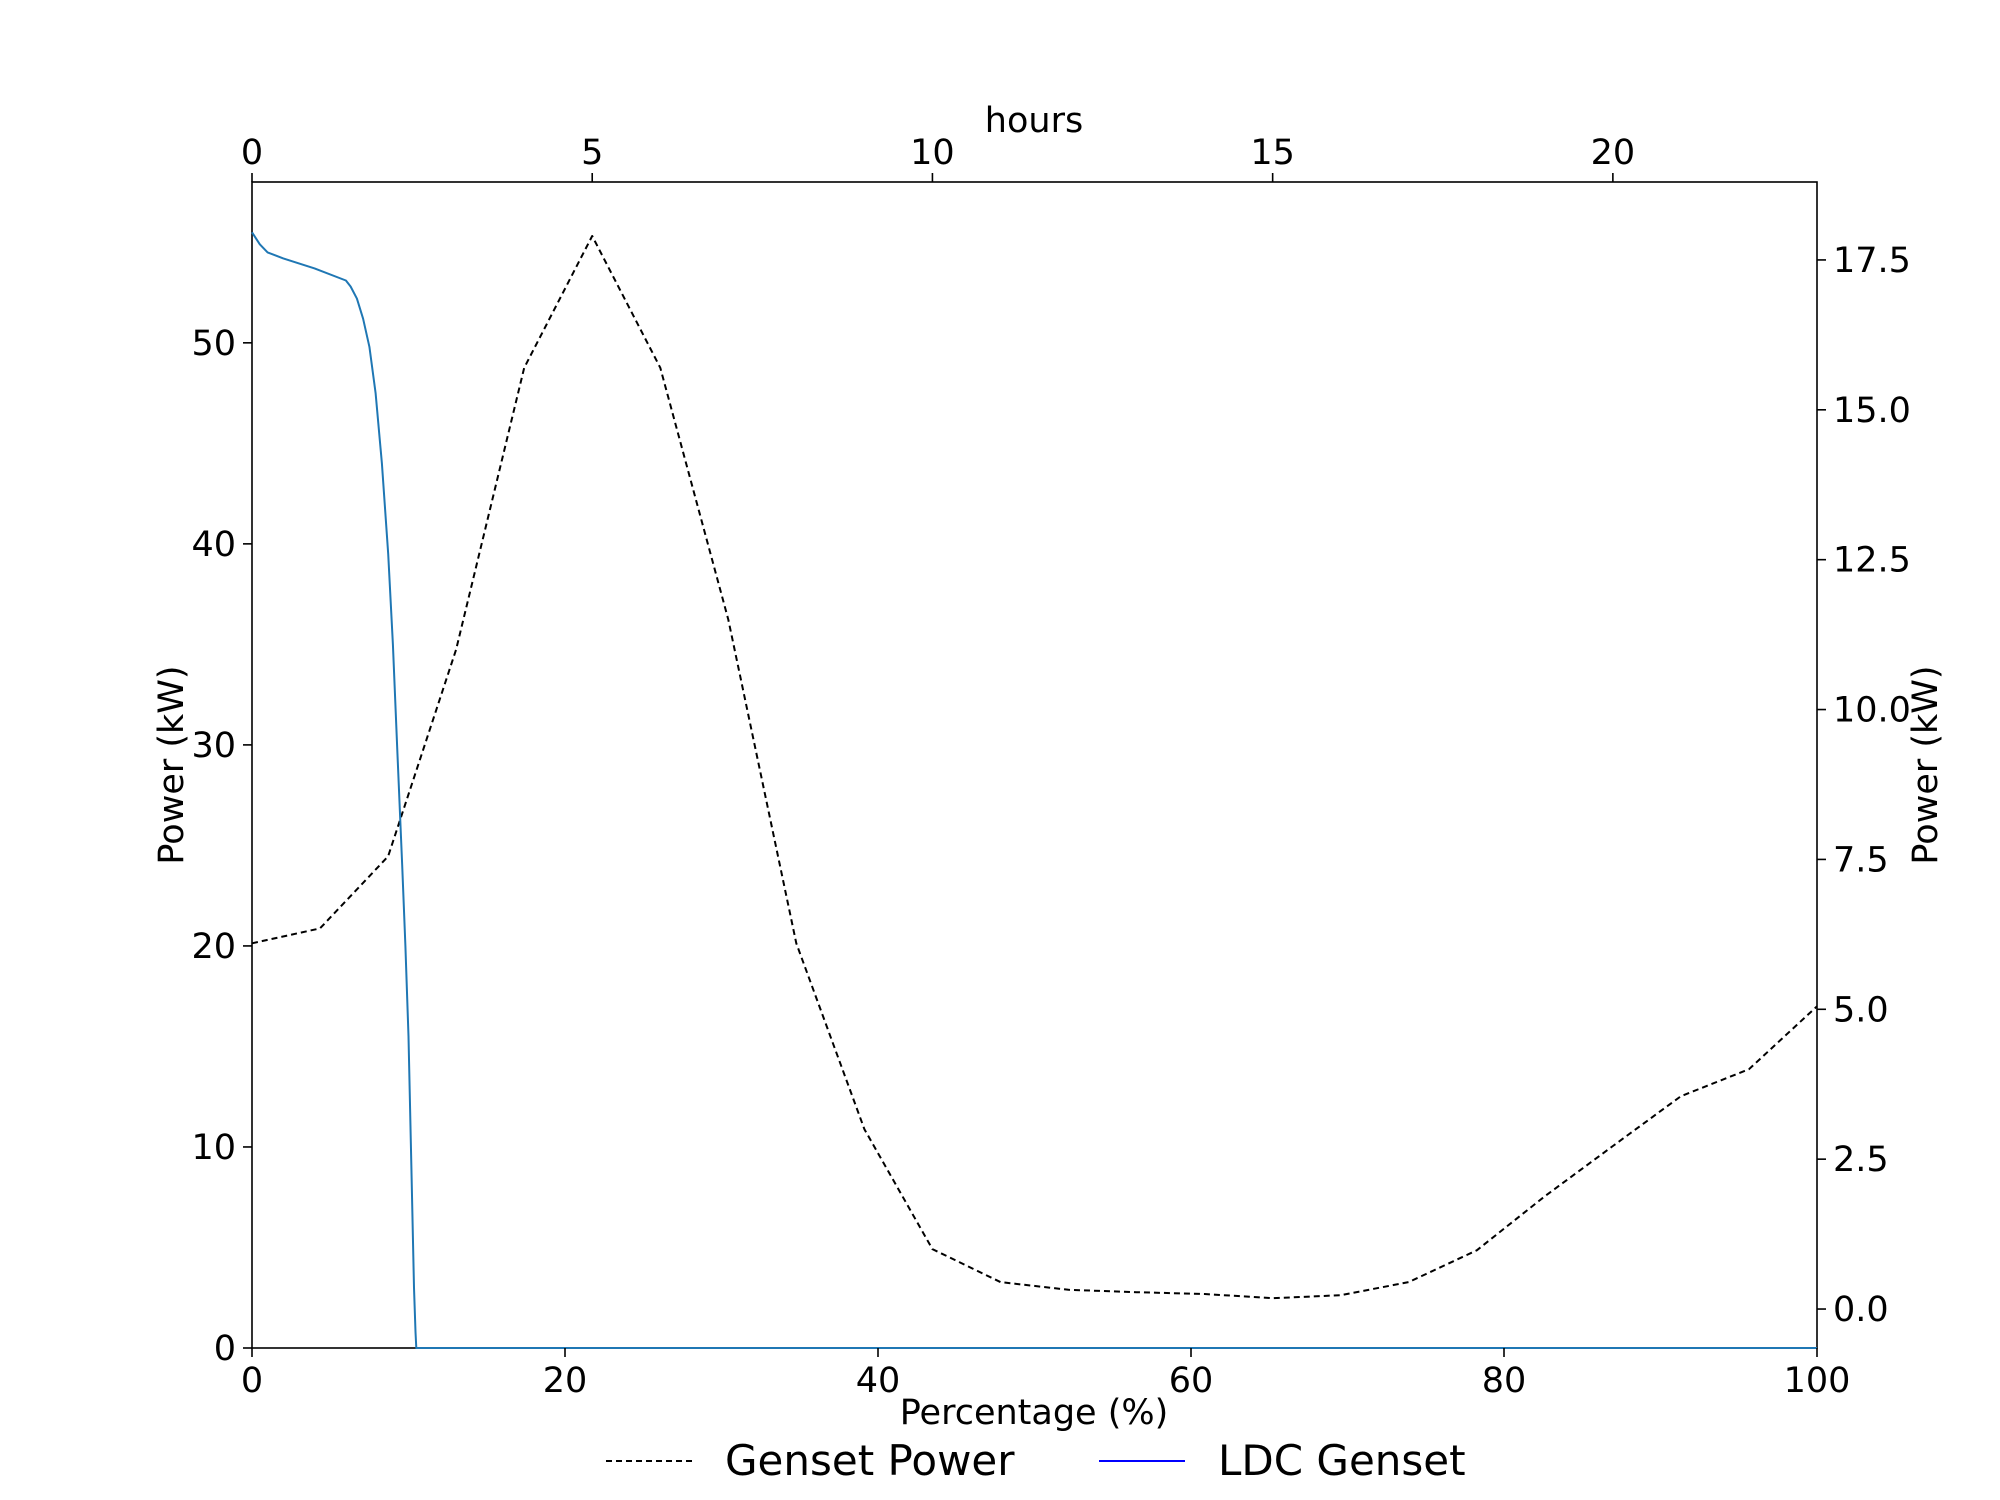  I want to click on y-right-axis-title: Power (kW), so click(1926, 764).